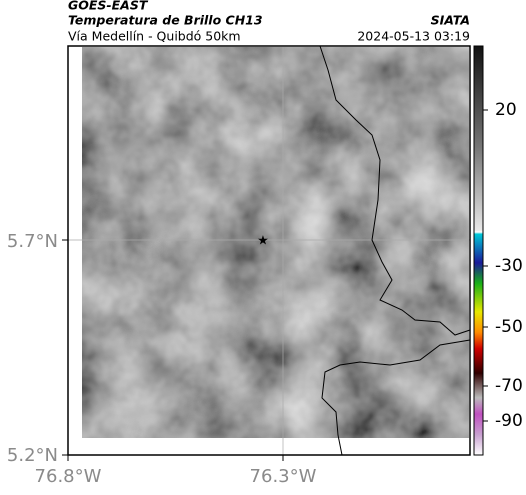  What do you see at coordinates (413, 36) in the screenshot?
I see `timestamp: 2024-05-13 03:19` at bounding box center [413, 36].